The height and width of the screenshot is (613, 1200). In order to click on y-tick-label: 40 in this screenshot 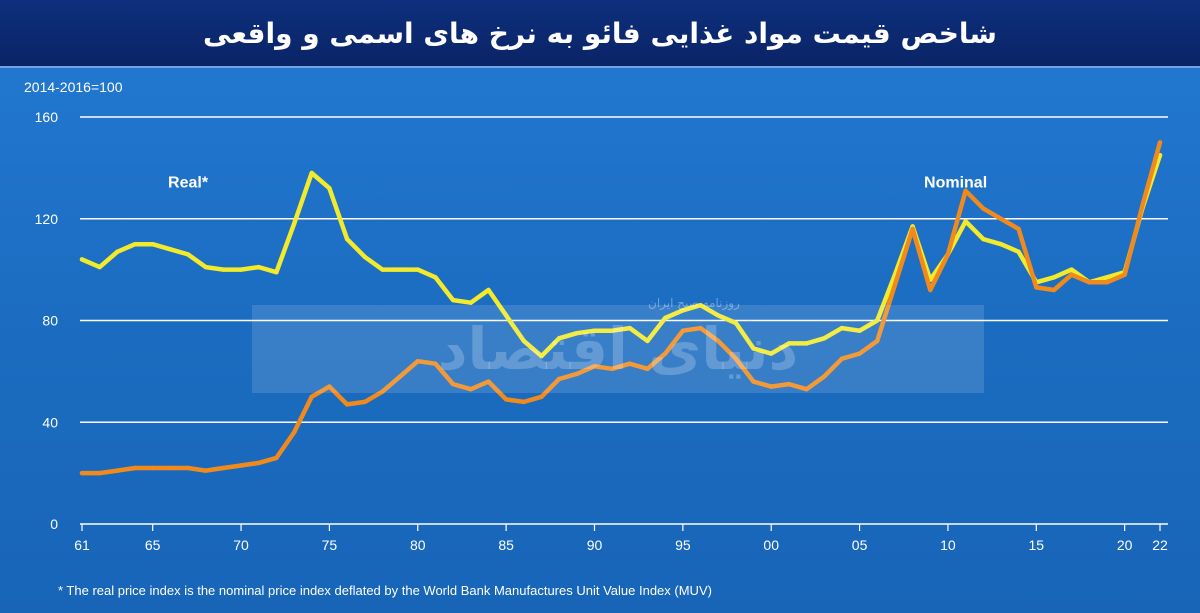, I will do `click(50, 422)`.